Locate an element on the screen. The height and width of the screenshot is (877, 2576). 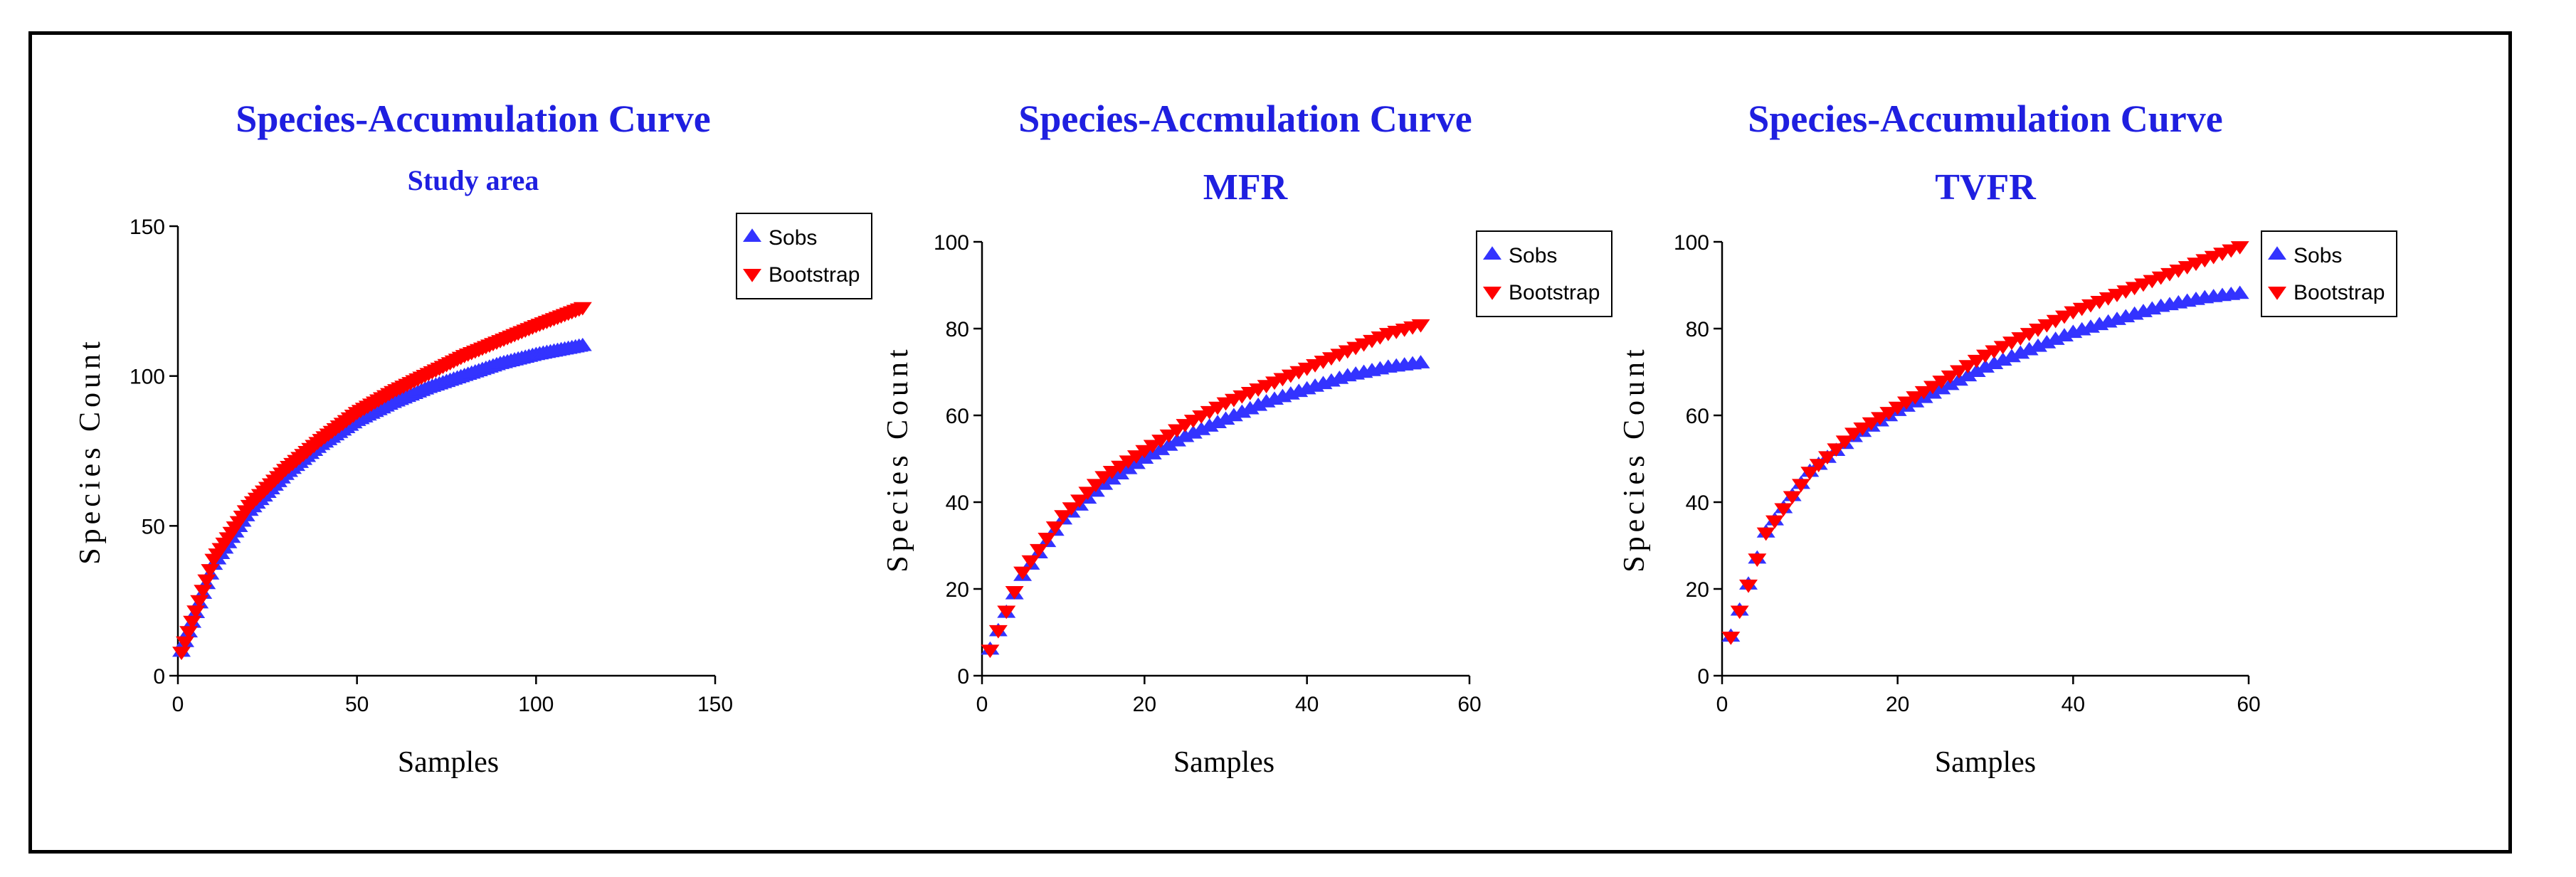
x-tick-label: 150 is located at coordinates (715, 704).